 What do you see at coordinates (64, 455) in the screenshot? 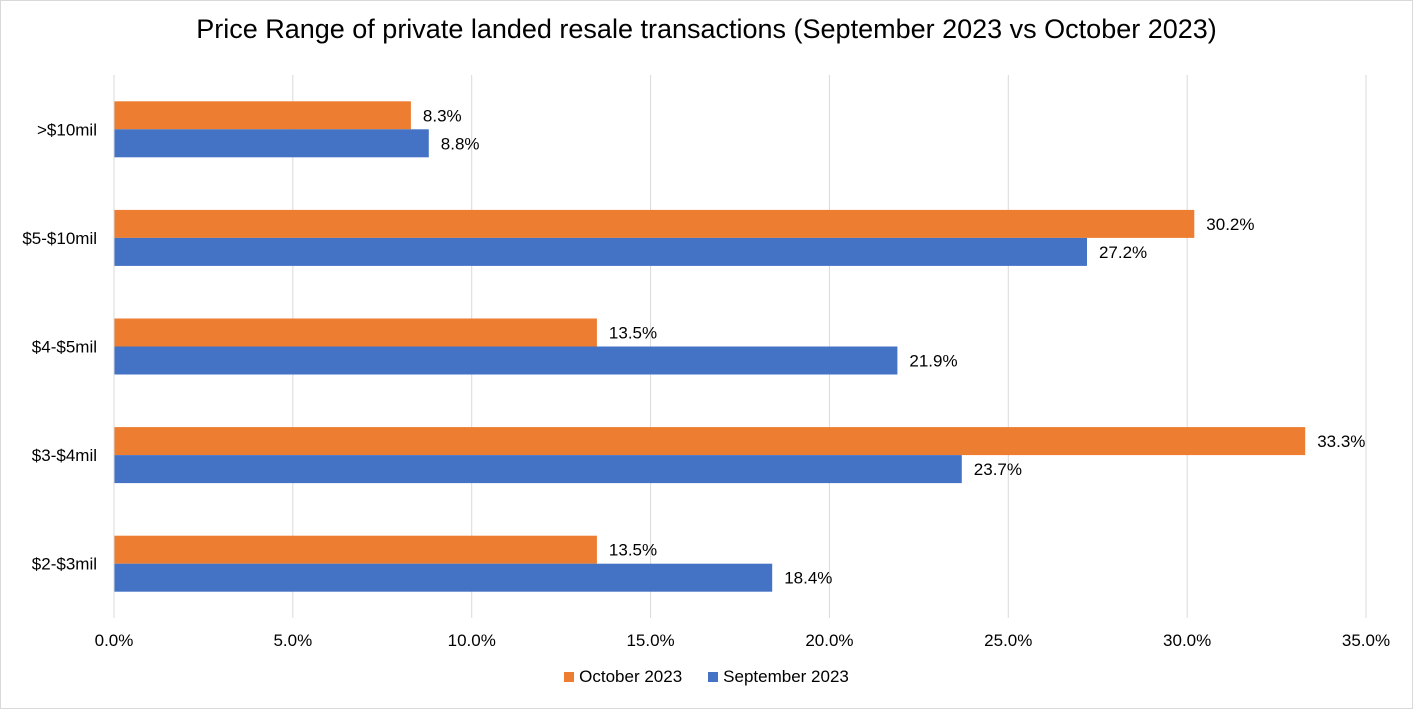
I see `category-label: $3-$4mil` at bounding box center [64, 455].